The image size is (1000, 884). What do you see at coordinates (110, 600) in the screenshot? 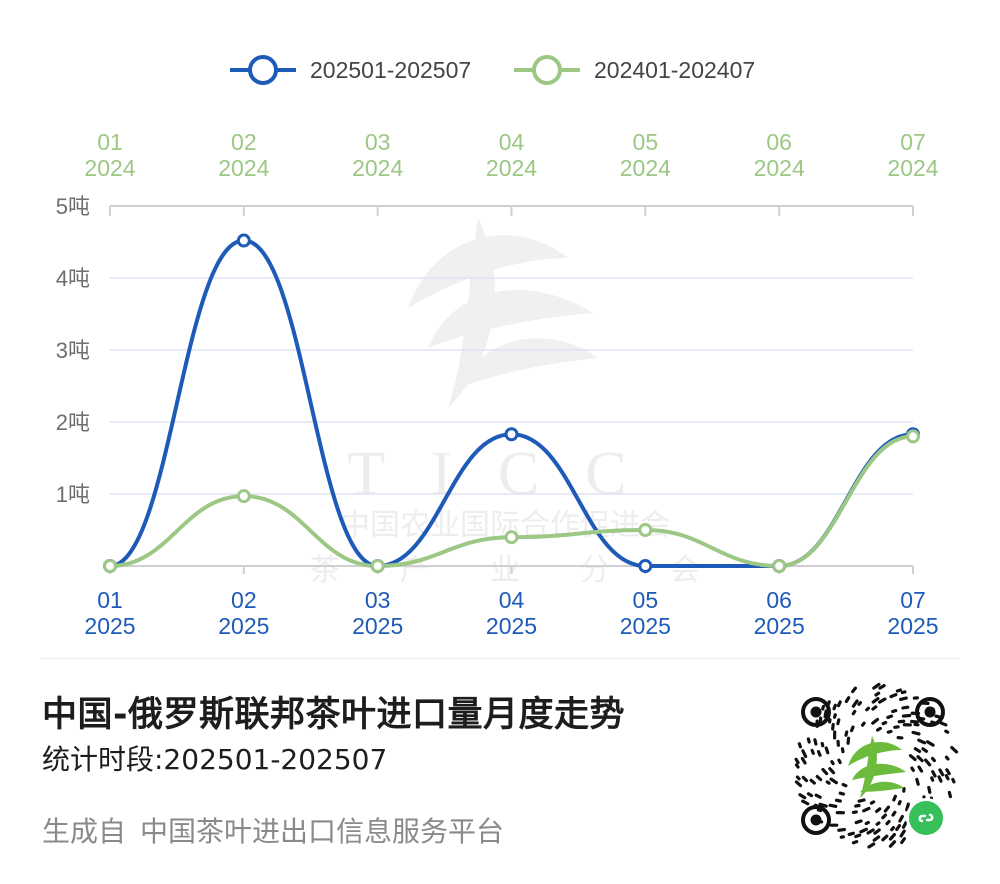
I see `x-tick-month-2025: 01` at bounding box center [110, 600].